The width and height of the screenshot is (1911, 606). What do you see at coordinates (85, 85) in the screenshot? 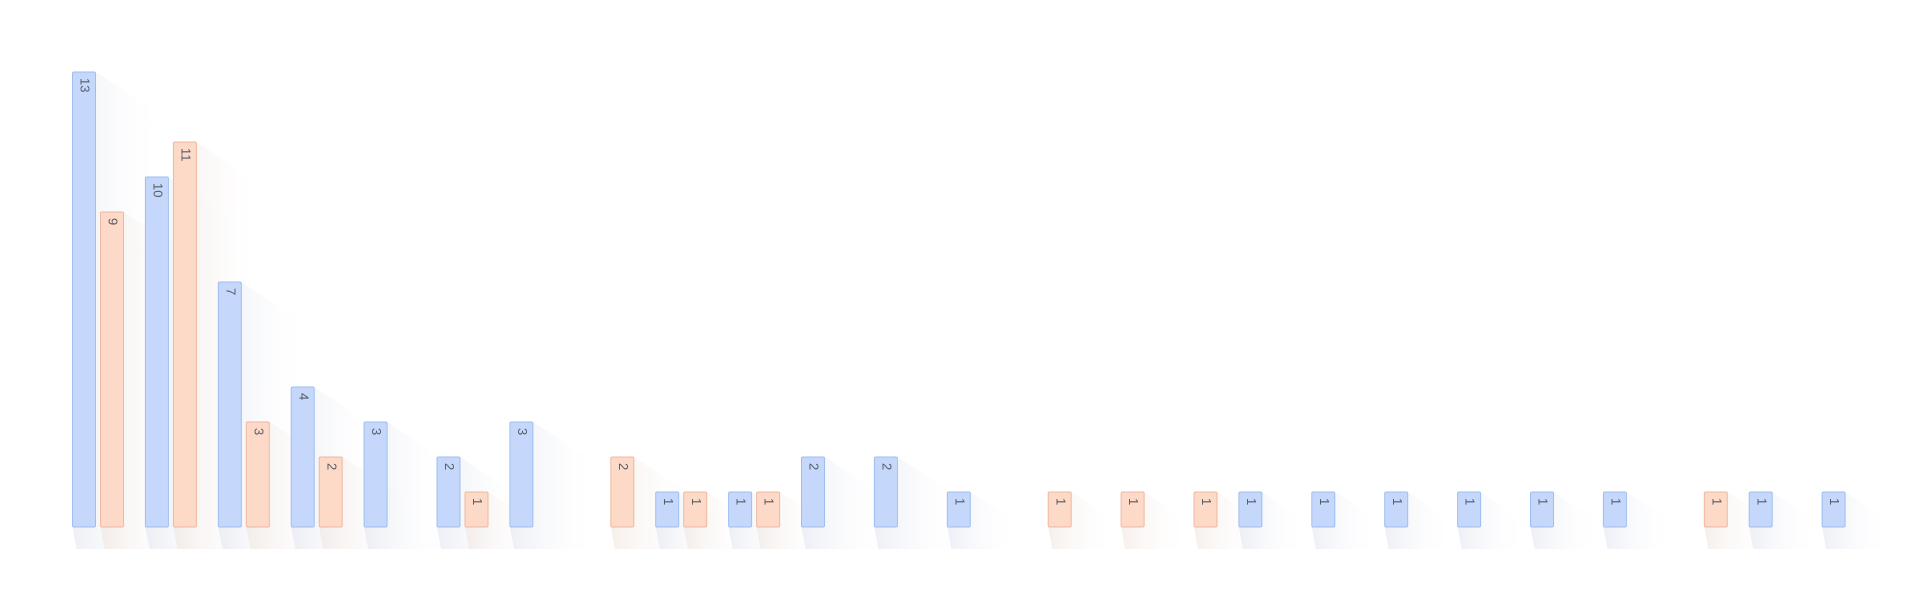
I see `bar-value-label: 13` at bounding box center [85, 85].